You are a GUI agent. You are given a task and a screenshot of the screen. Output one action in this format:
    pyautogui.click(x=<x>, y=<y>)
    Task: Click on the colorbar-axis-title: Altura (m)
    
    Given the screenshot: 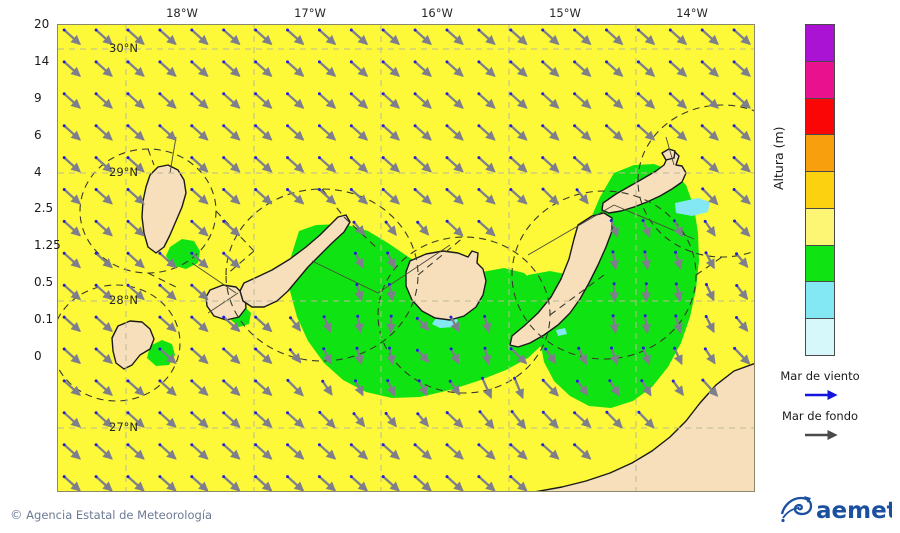 What is the action you would take?
    pyautogui.click(x=778, y=158)
    